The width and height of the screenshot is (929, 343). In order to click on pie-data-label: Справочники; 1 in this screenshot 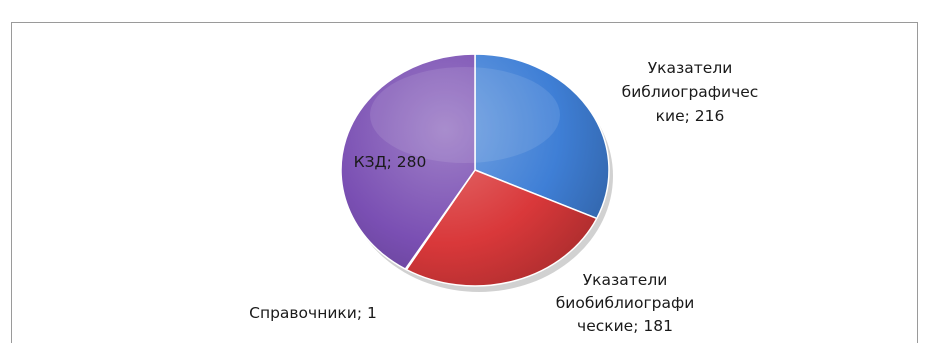, I will do `click(313, 313)`.